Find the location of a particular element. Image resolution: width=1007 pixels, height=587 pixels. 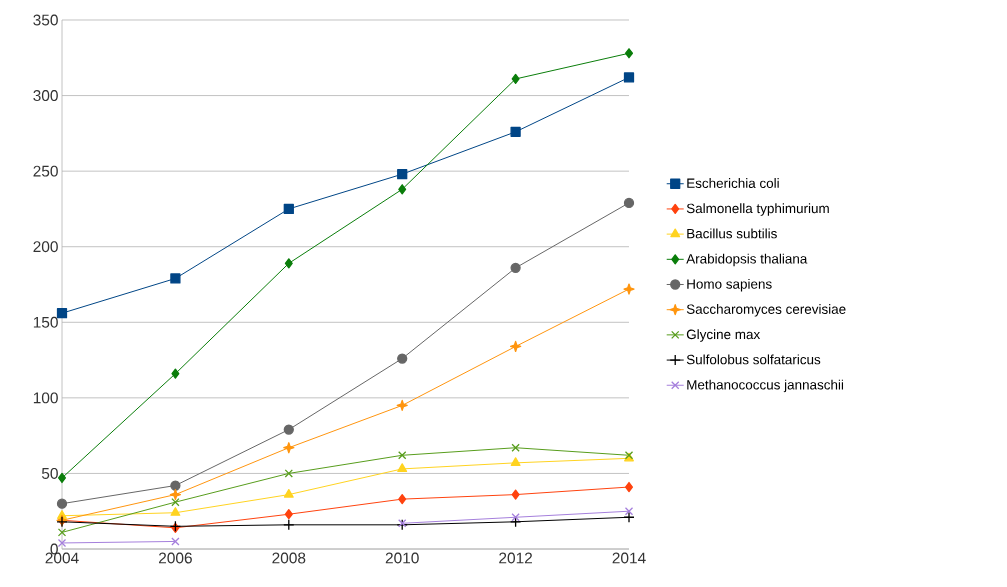

legend-label: Glycine max is located at coordinates (723, 335).